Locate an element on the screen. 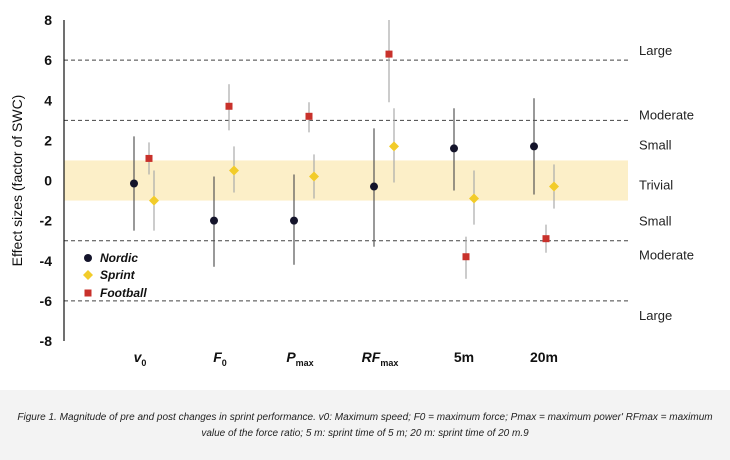  legend-marker-sprint is located at coordinates (88, 275).